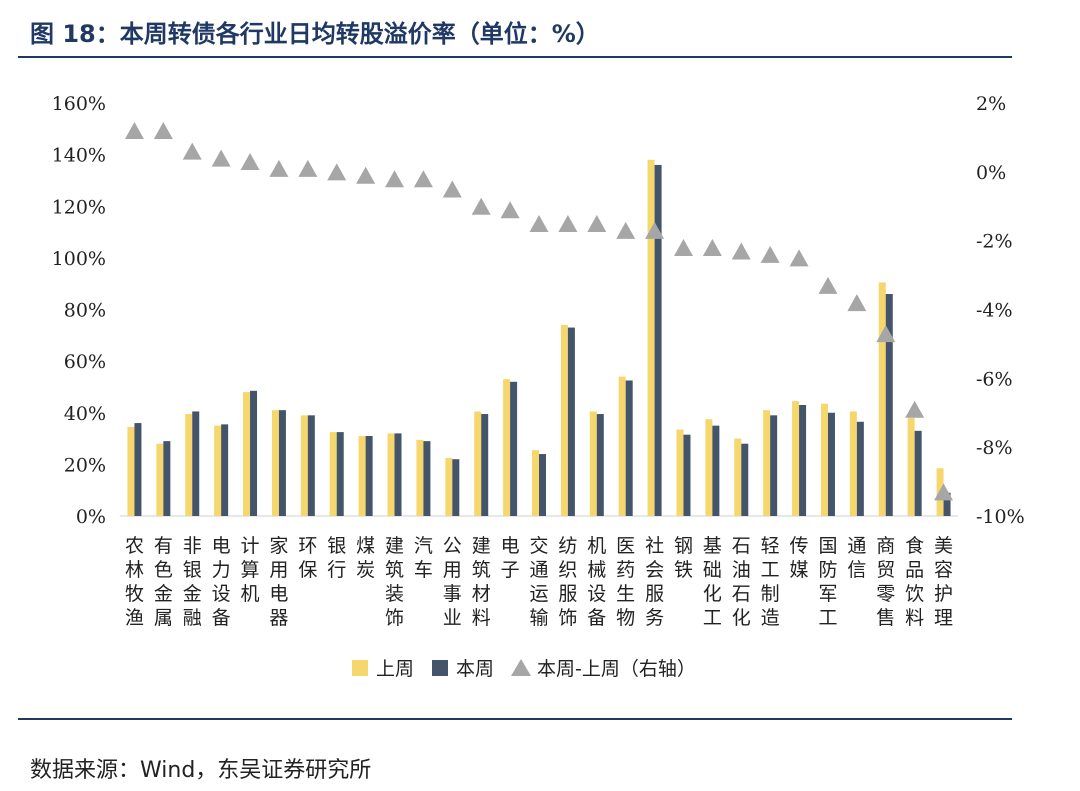 Image resolution: width=1080 pixels, height=791 pixels. What do you see at coordinates (221, 570) in the screenshot?
I see `x-category-label-char: 力` at bounding box center [221, 570].